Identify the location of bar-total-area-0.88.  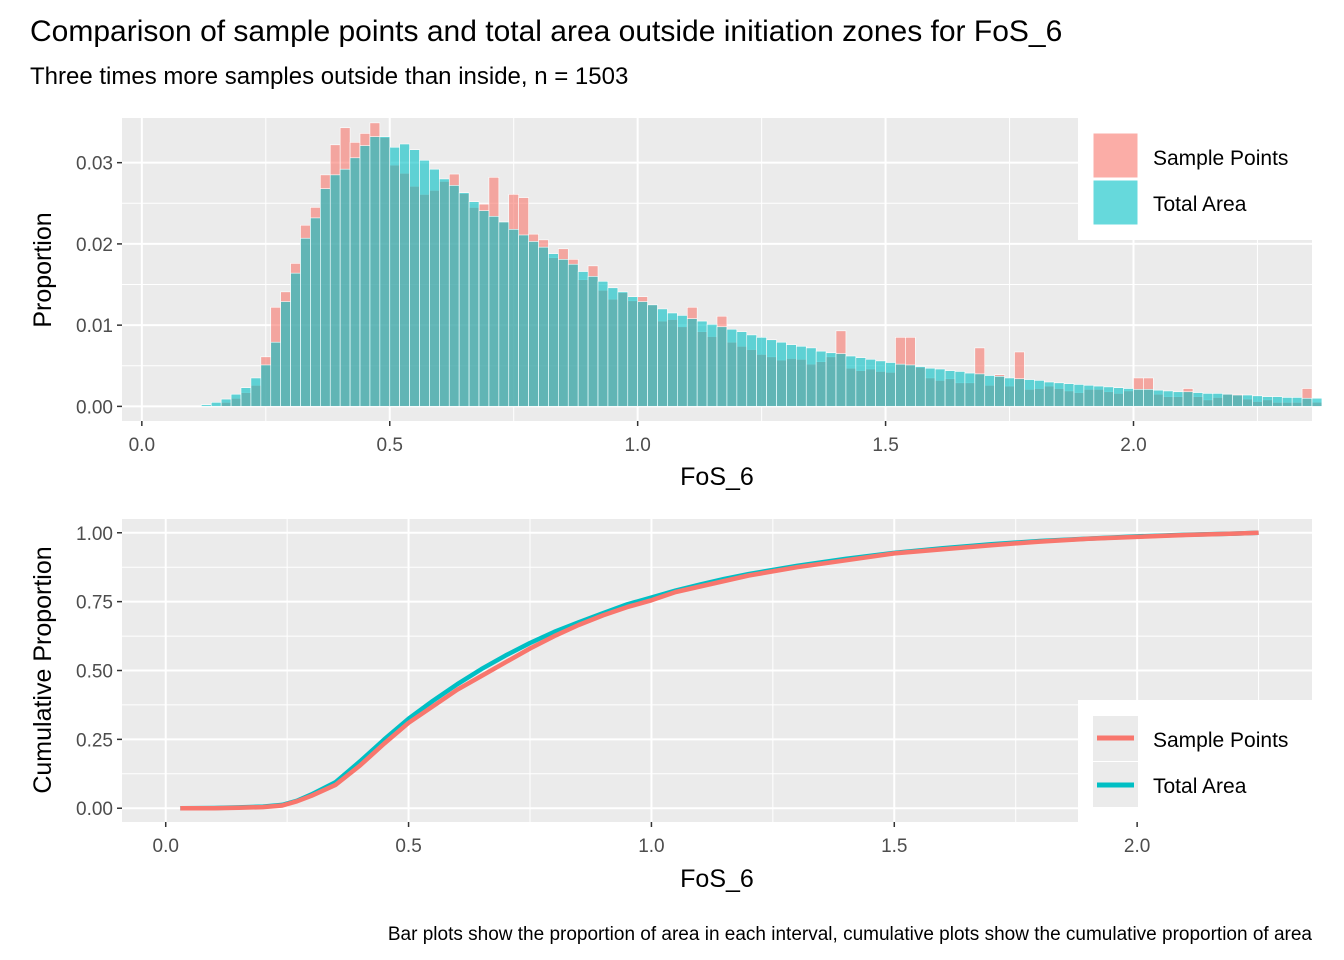
(583, 339).